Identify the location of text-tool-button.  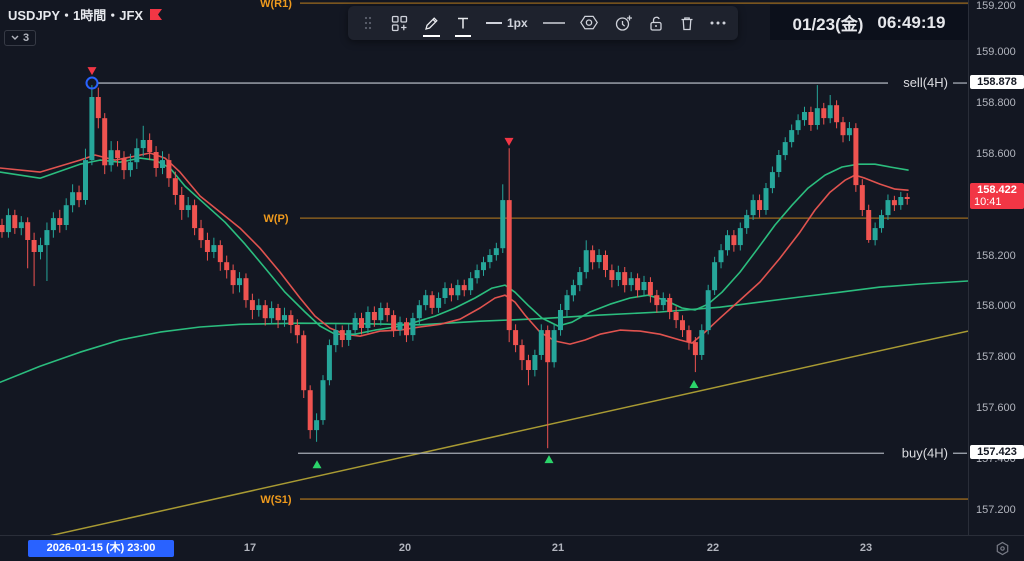
(463, 23).